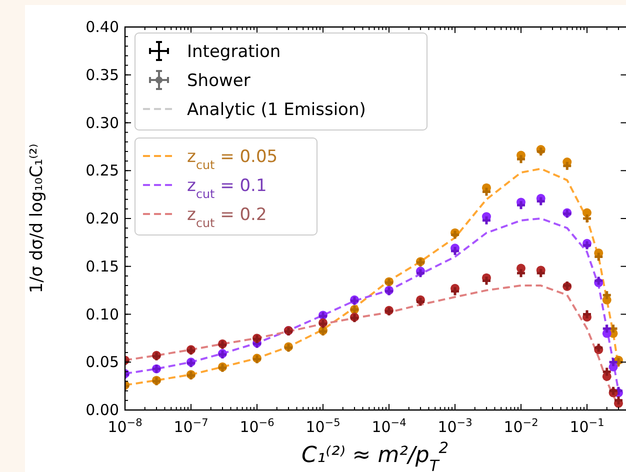  Describe the element at coordinates (102, 27) in the screenshot. I see `y-tick-label: 0.40` at that location.